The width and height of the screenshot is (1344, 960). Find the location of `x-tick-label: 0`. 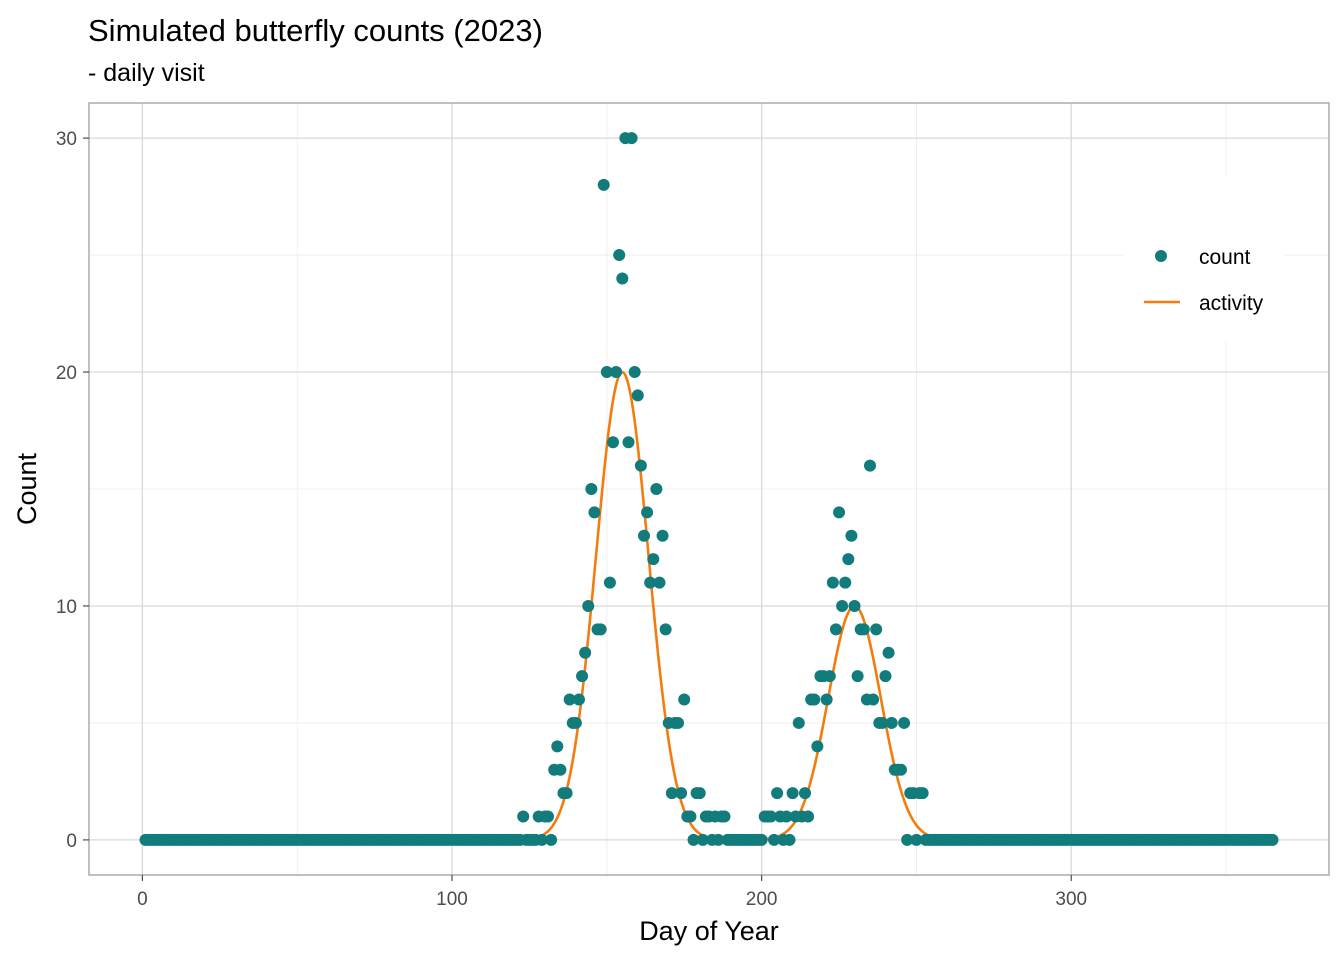

x-tick-label: 0 is located at coordinates (142, 899).